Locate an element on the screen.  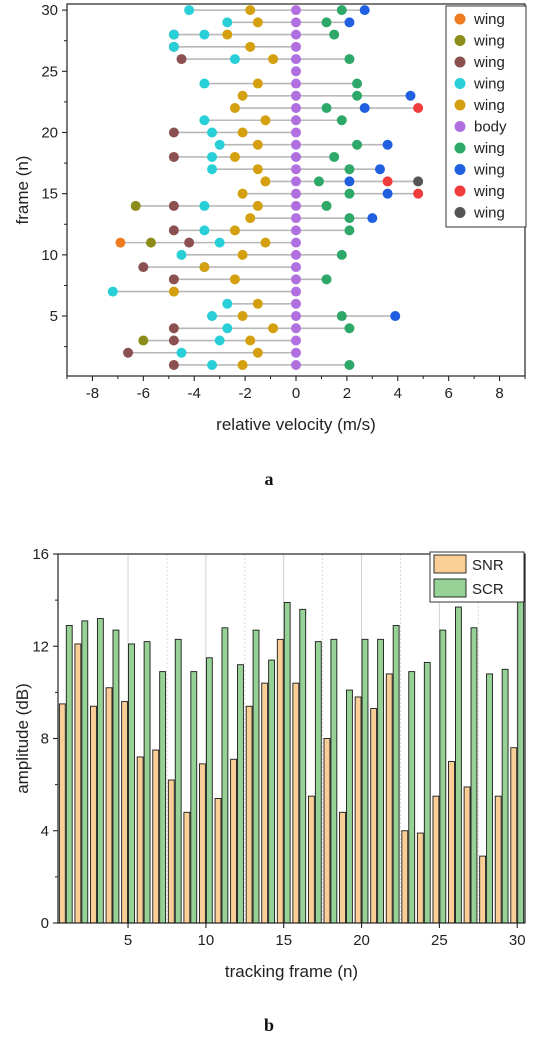
panel-label-a: a is located at coordinates (269, 479).